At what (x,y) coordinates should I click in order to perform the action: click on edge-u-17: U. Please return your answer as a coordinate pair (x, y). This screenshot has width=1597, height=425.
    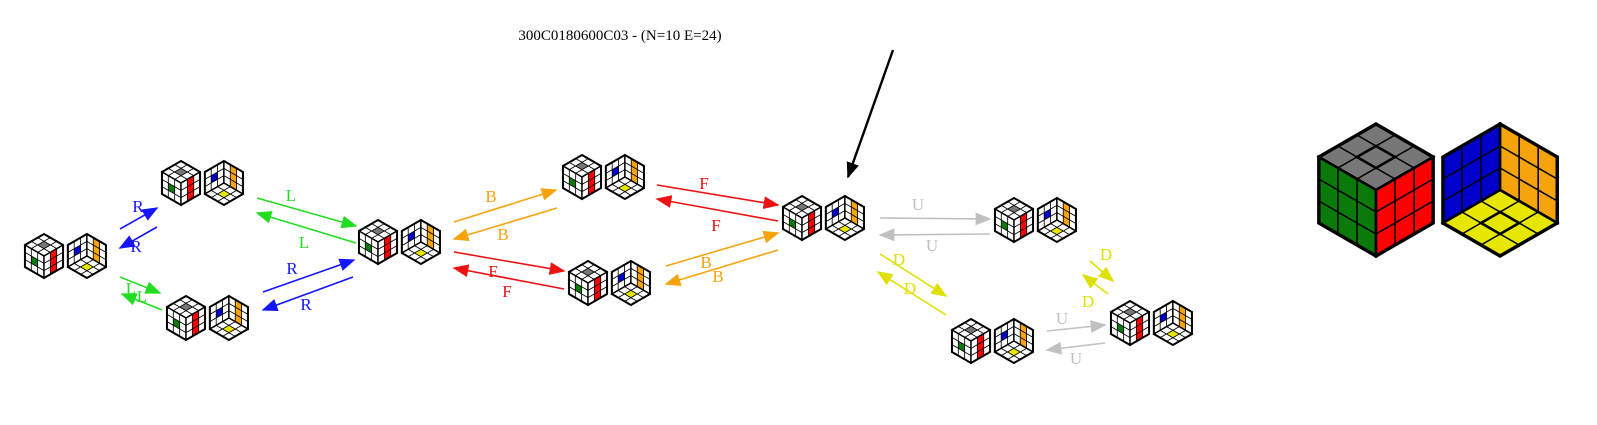
    Looking at the image, I should click on (934, 241).